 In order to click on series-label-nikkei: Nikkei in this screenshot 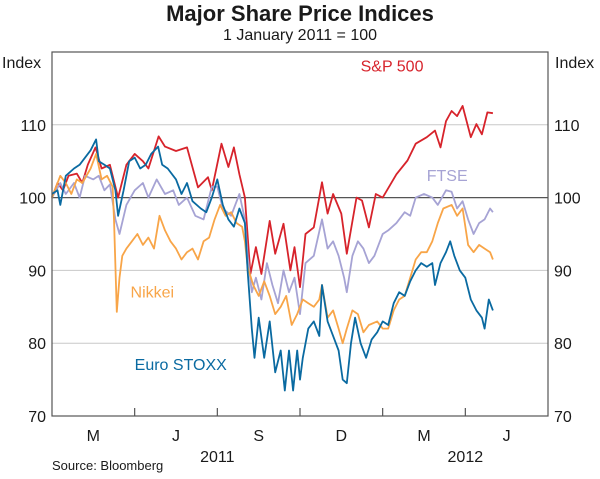, I will do `click(153, 292)`.